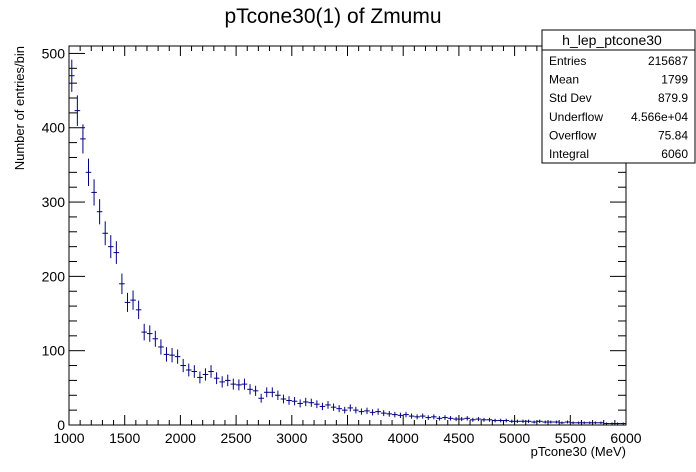 The image size is (696, 472). Describe the element at coordinates (673, 135) in the screenshot. I see `stats-row-value: 75.84` at that location.